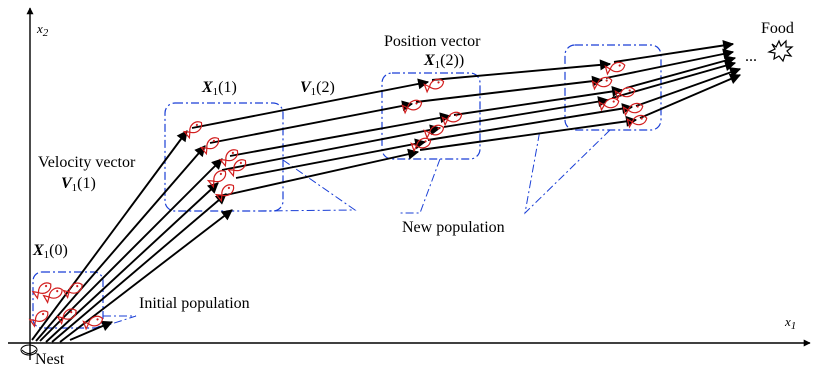  I want to click on nest-icon, so click(29, 350).